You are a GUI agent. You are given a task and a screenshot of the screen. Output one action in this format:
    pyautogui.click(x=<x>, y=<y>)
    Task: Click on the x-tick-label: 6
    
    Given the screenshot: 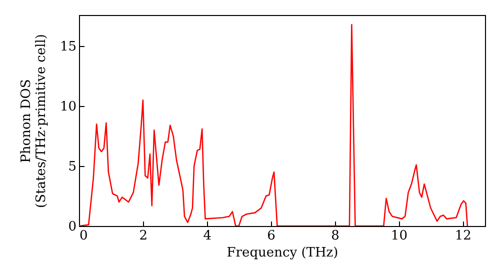 What is the action you would take?
    pyautogui.click(x=271, y=236)
    